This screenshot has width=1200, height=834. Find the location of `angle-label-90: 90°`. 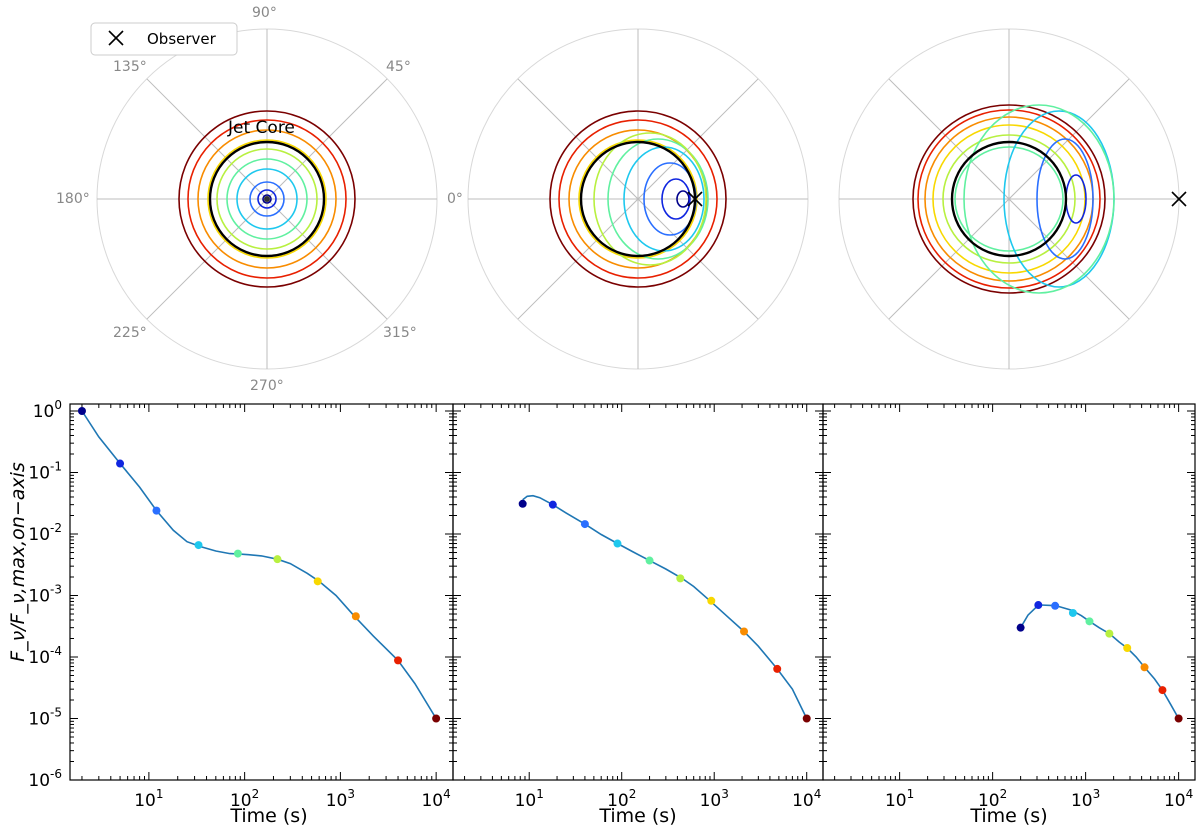

angle-label-90: 90° is located at coordinates (264, 13).